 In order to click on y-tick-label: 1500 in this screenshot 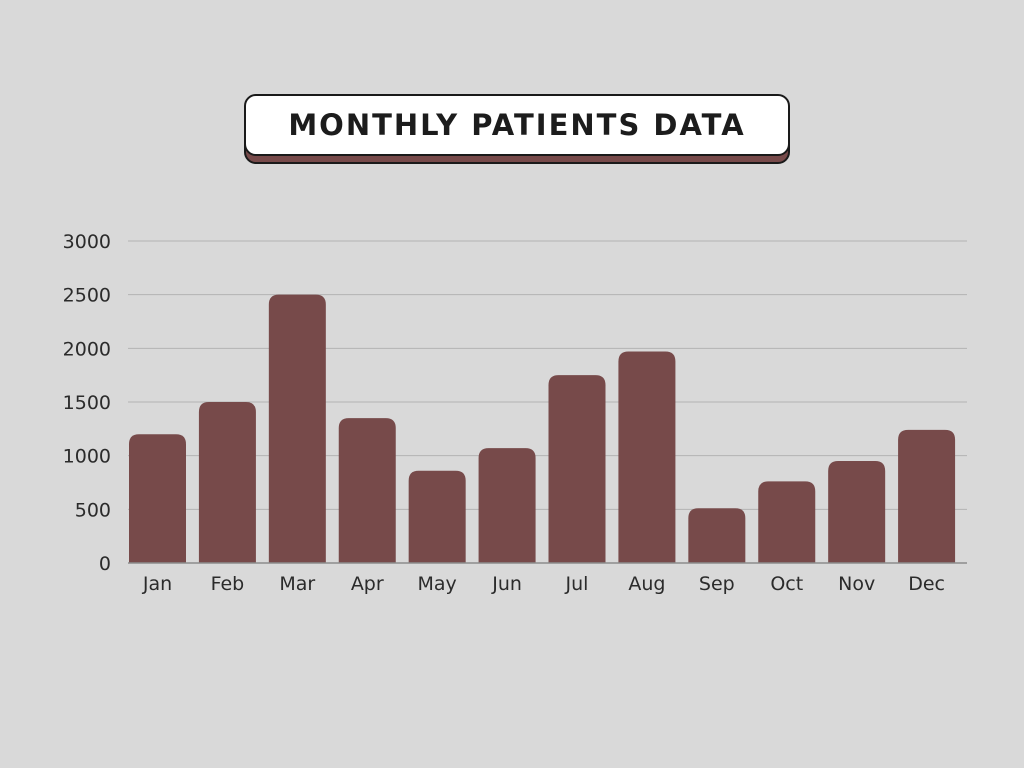, I will do `click(87, 403)`.